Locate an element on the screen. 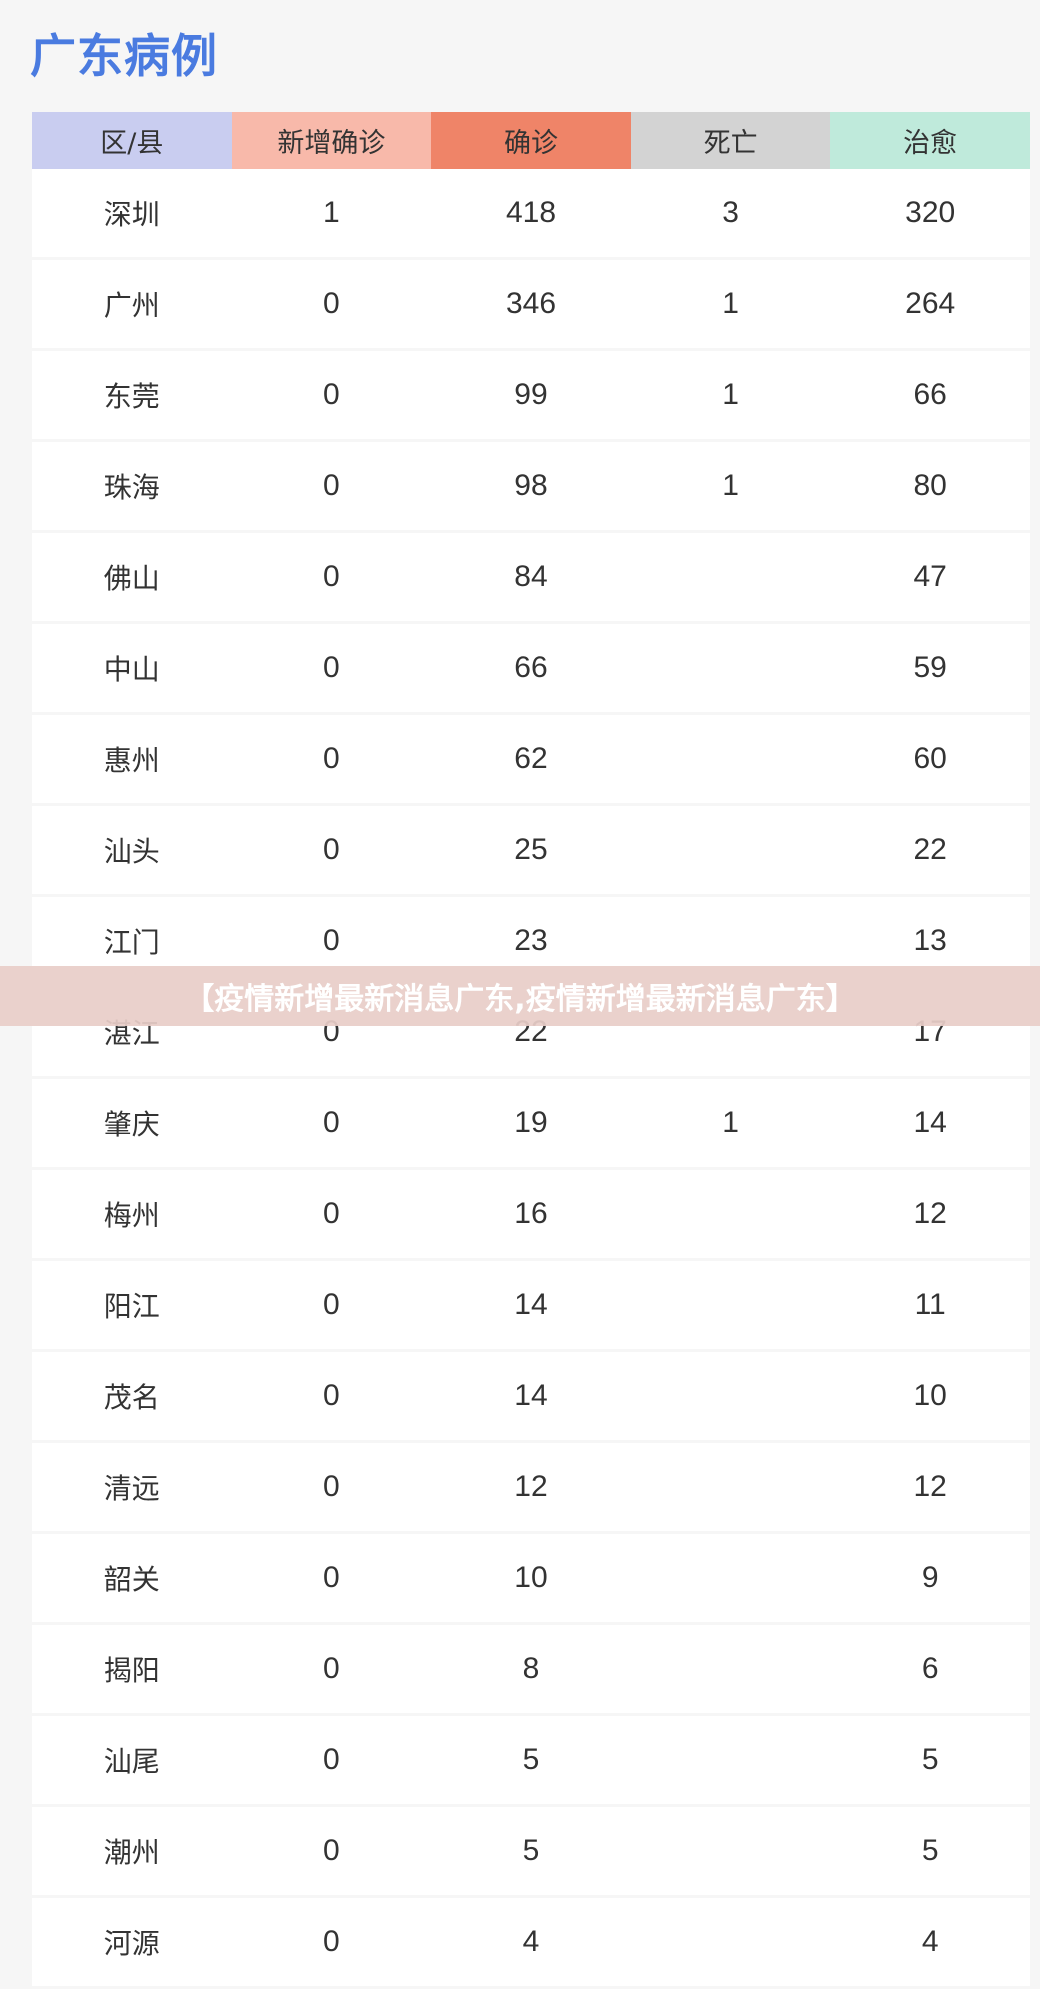  cell-region: 清远 is located at coordinates (131, 1488).